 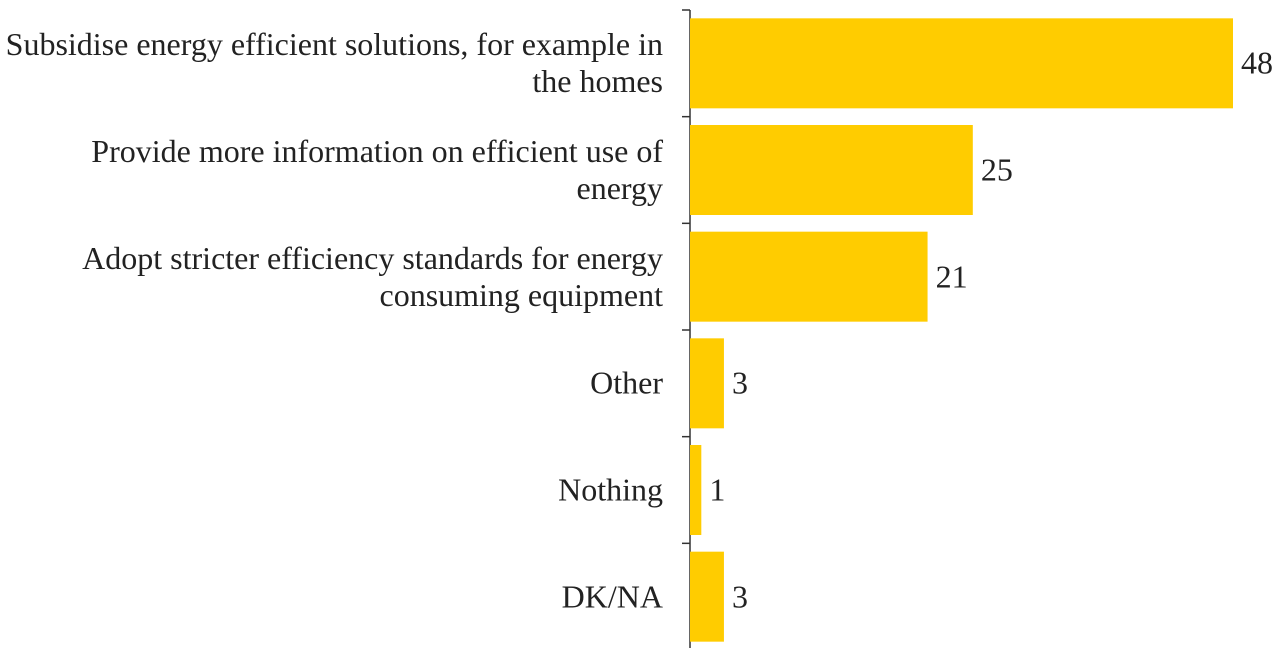 I want to click on value-label: 25, so click(x=996, y=169).